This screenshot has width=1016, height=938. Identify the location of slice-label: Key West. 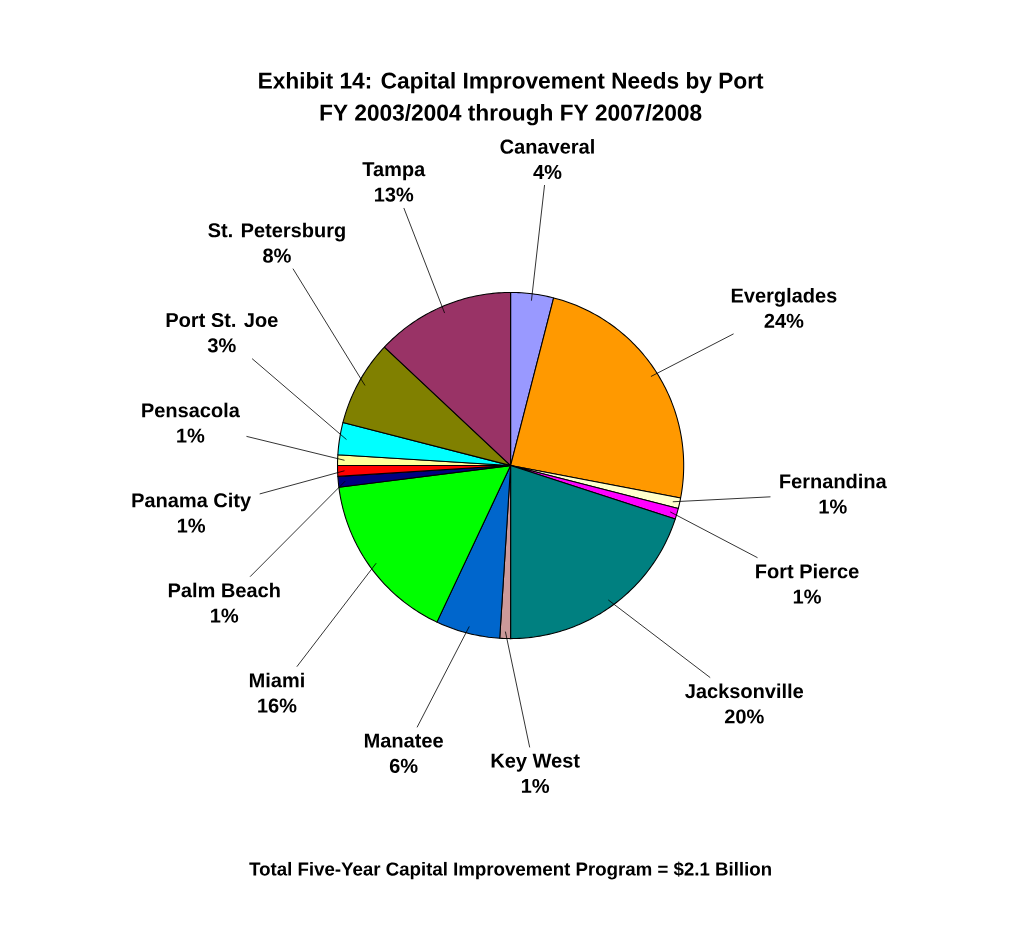
(535, 762).